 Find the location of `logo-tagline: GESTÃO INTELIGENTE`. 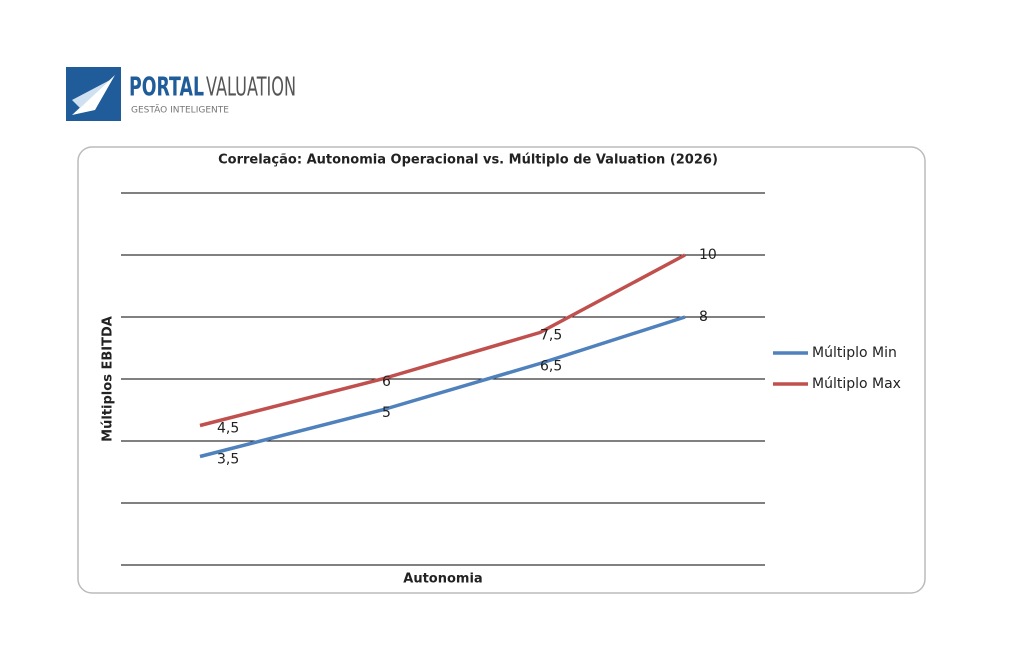

logo-tagline: GESTÃO INTELIGENTE is located at coordinates (180, 110).